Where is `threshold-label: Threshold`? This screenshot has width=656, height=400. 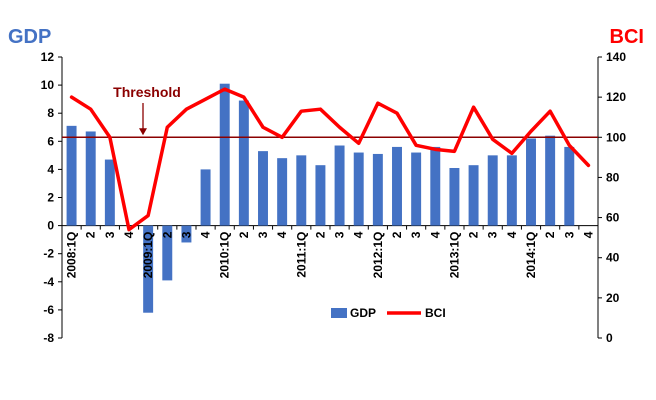 threshold-label: Threshold is located at coordinates (147, 92).